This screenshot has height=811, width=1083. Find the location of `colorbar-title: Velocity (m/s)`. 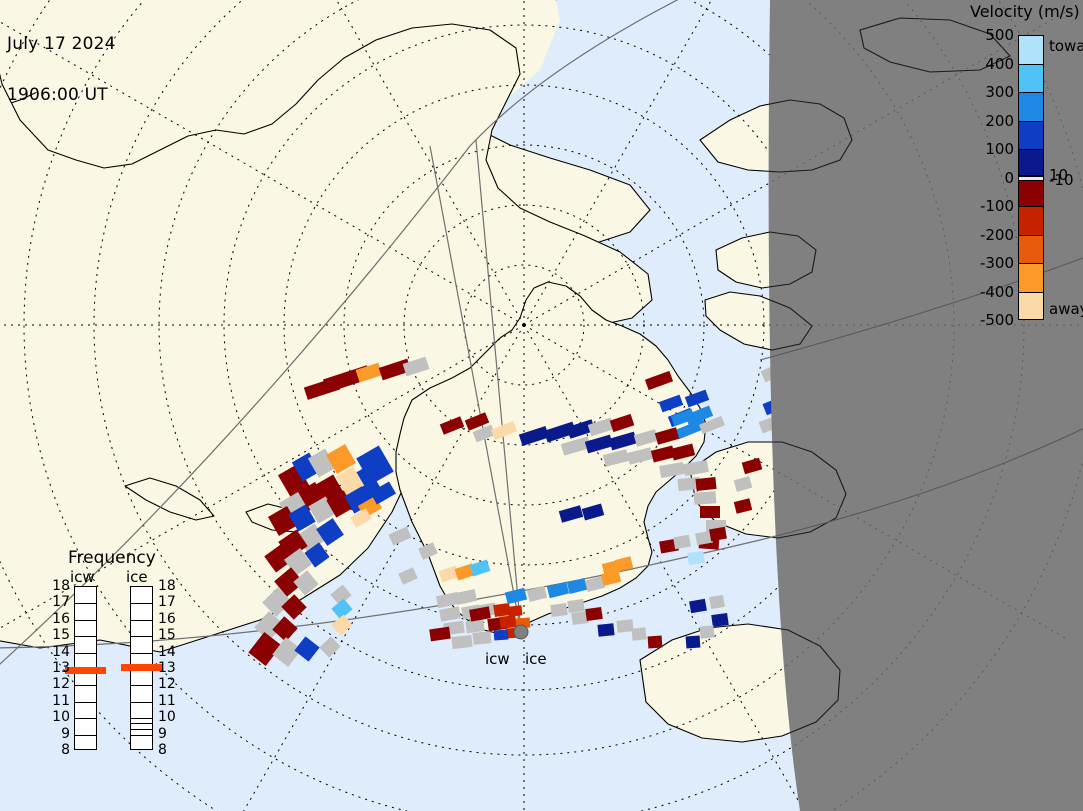

colorbar-title: Velocity (m/s) is located at coordinates (1025, 11).